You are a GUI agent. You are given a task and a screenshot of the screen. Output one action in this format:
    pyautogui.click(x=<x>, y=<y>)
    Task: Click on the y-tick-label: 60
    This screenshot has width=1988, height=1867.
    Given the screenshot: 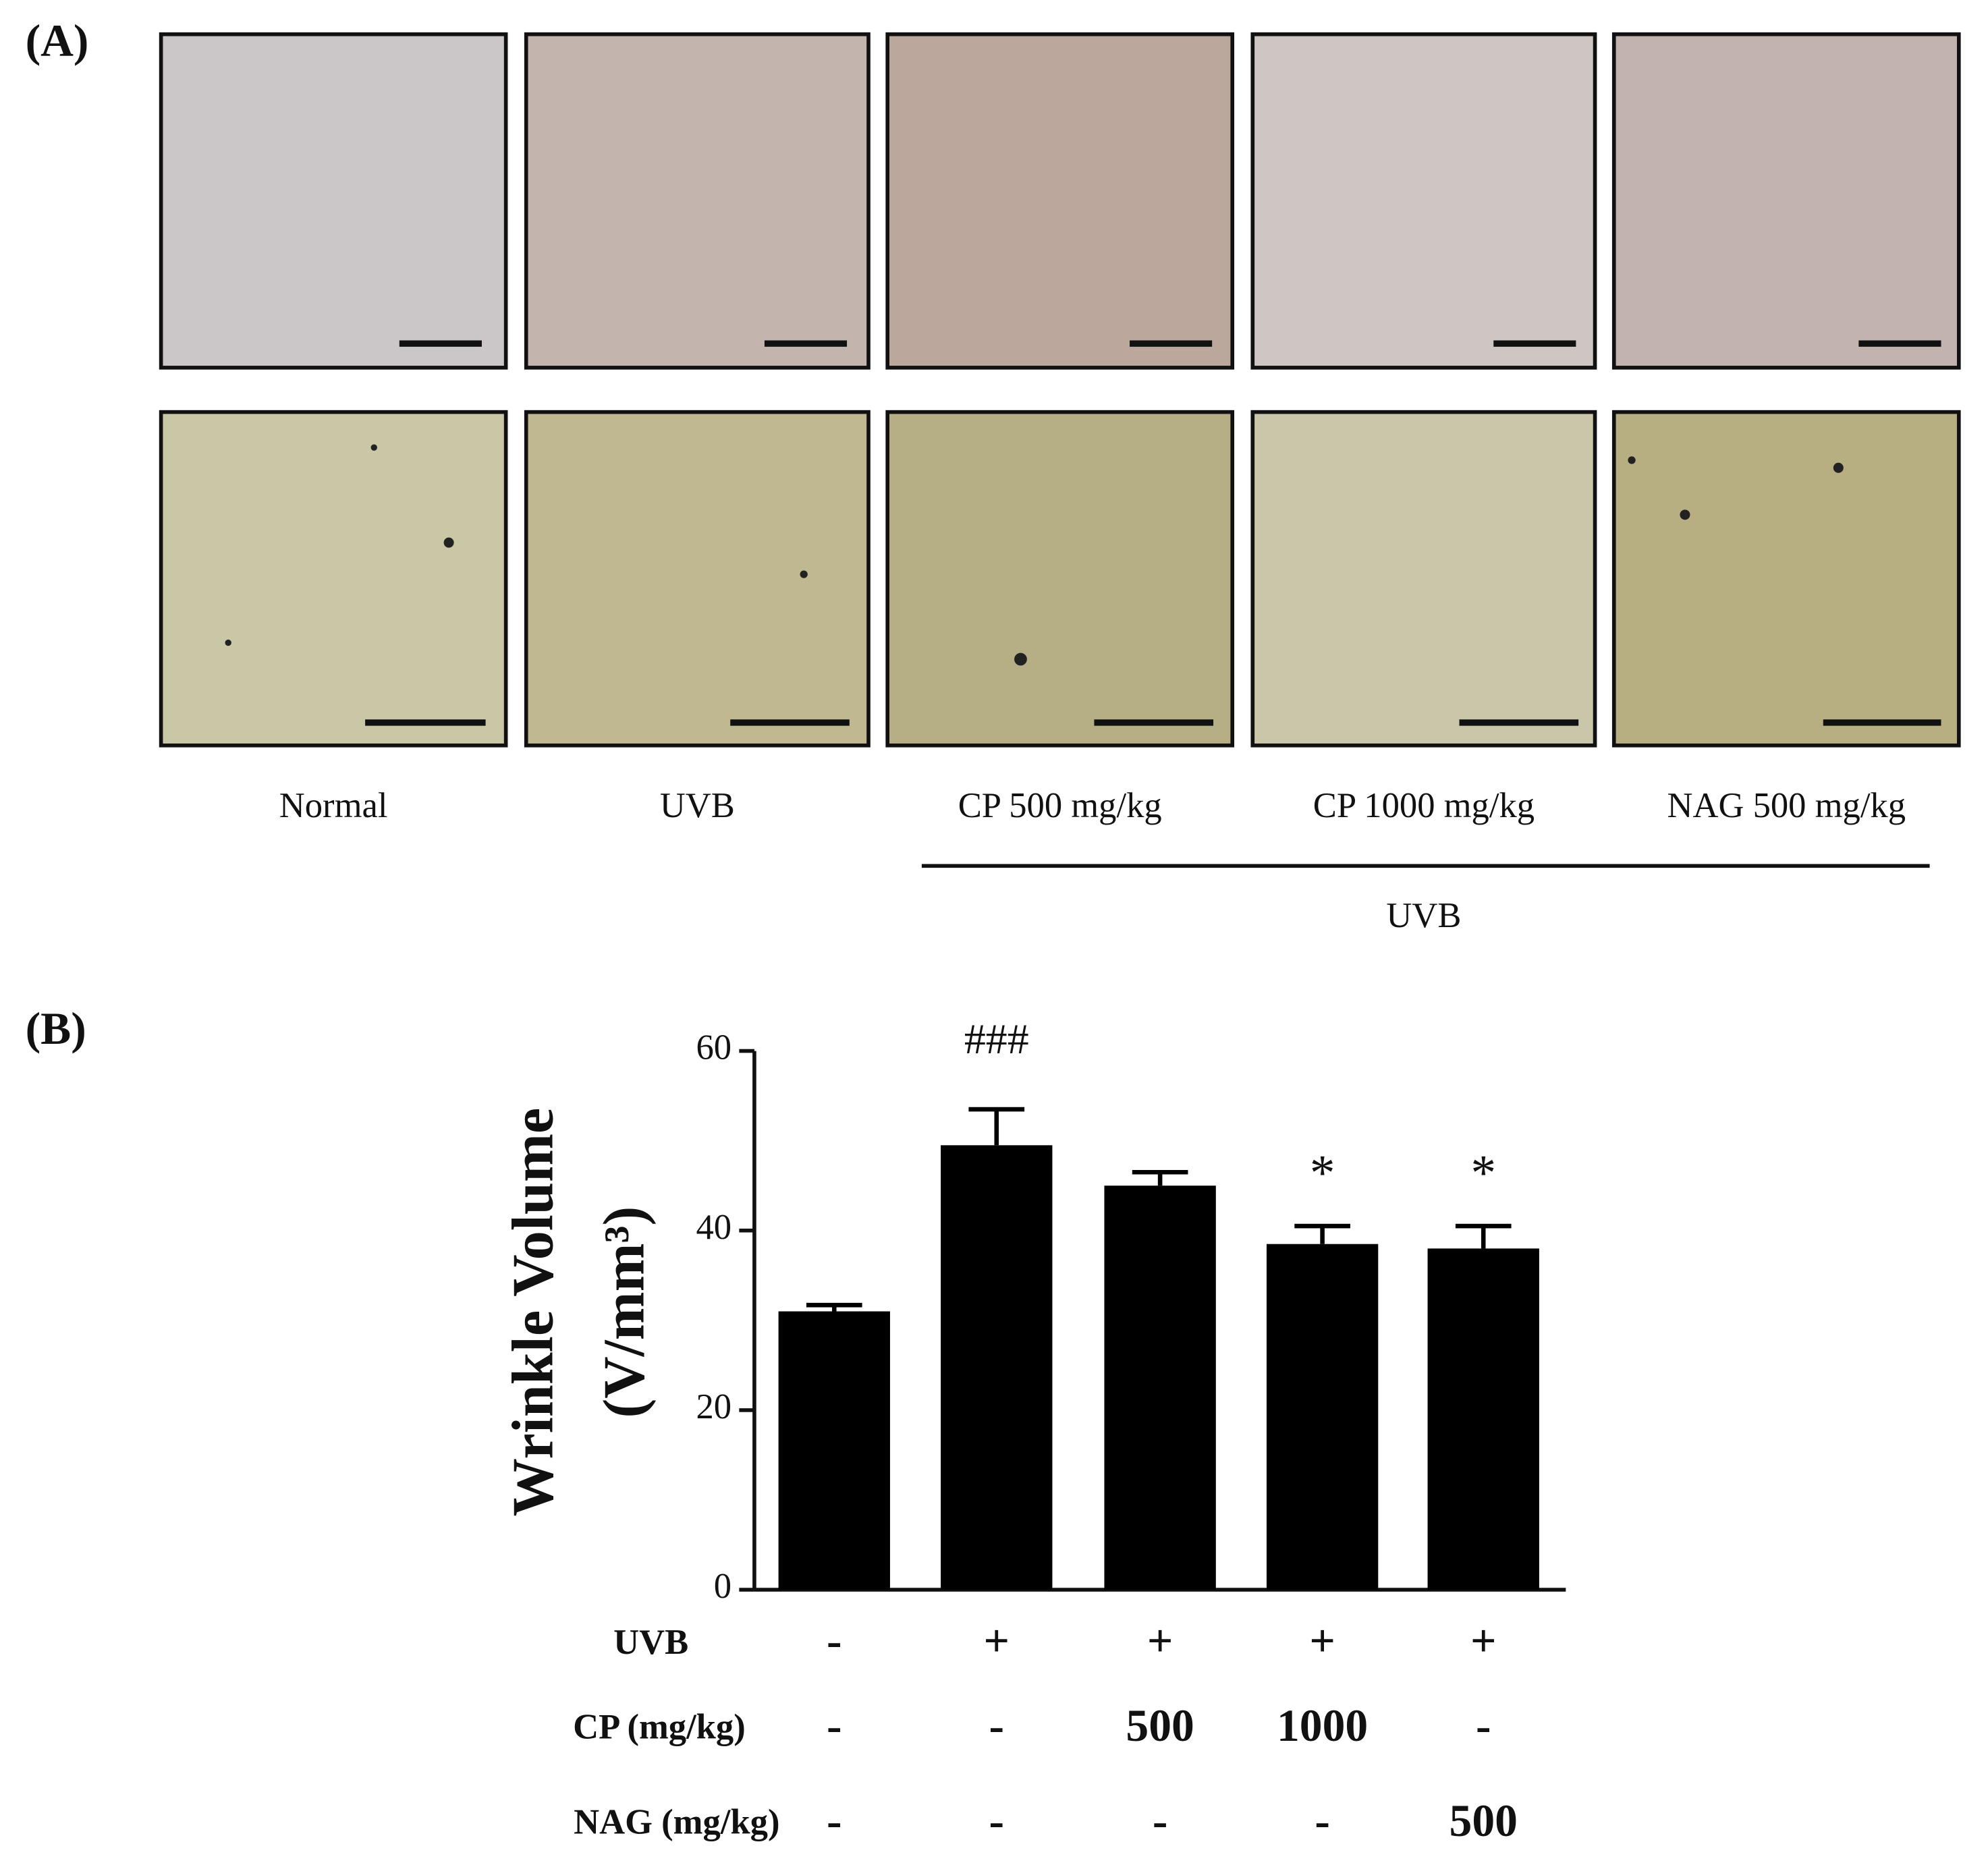 What is the action you would take?
    pyautogui.click(x=713, y=1047)
    